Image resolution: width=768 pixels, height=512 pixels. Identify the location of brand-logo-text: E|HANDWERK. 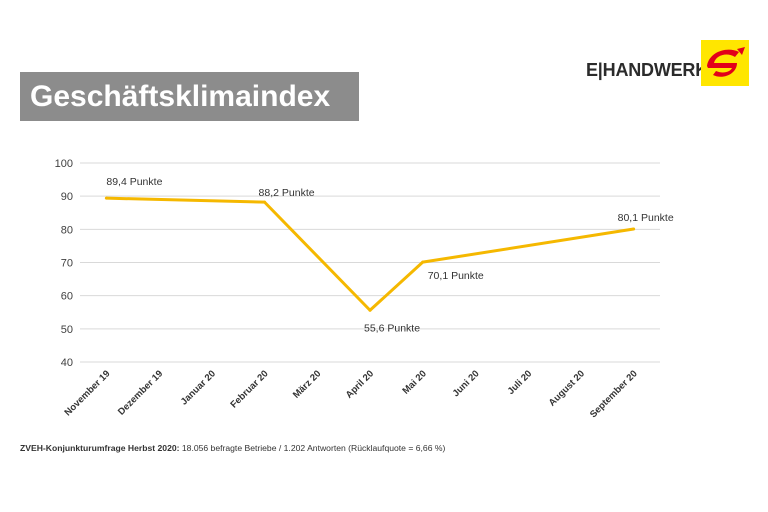
(647, 70).